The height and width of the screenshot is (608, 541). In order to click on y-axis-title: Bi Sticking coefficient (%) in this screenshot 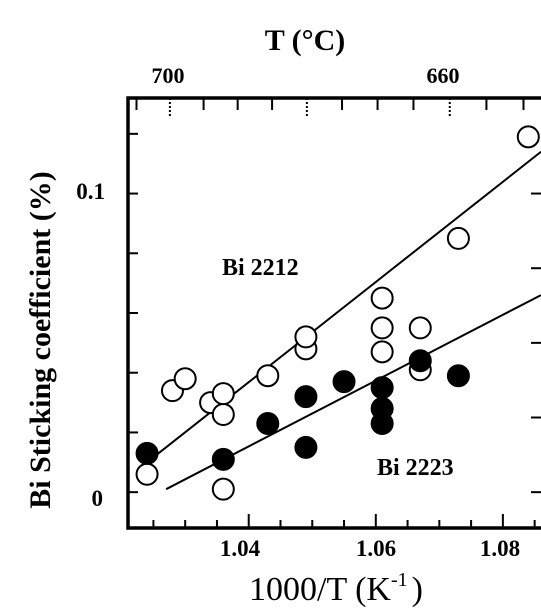, I will do `click(40, 339)`.